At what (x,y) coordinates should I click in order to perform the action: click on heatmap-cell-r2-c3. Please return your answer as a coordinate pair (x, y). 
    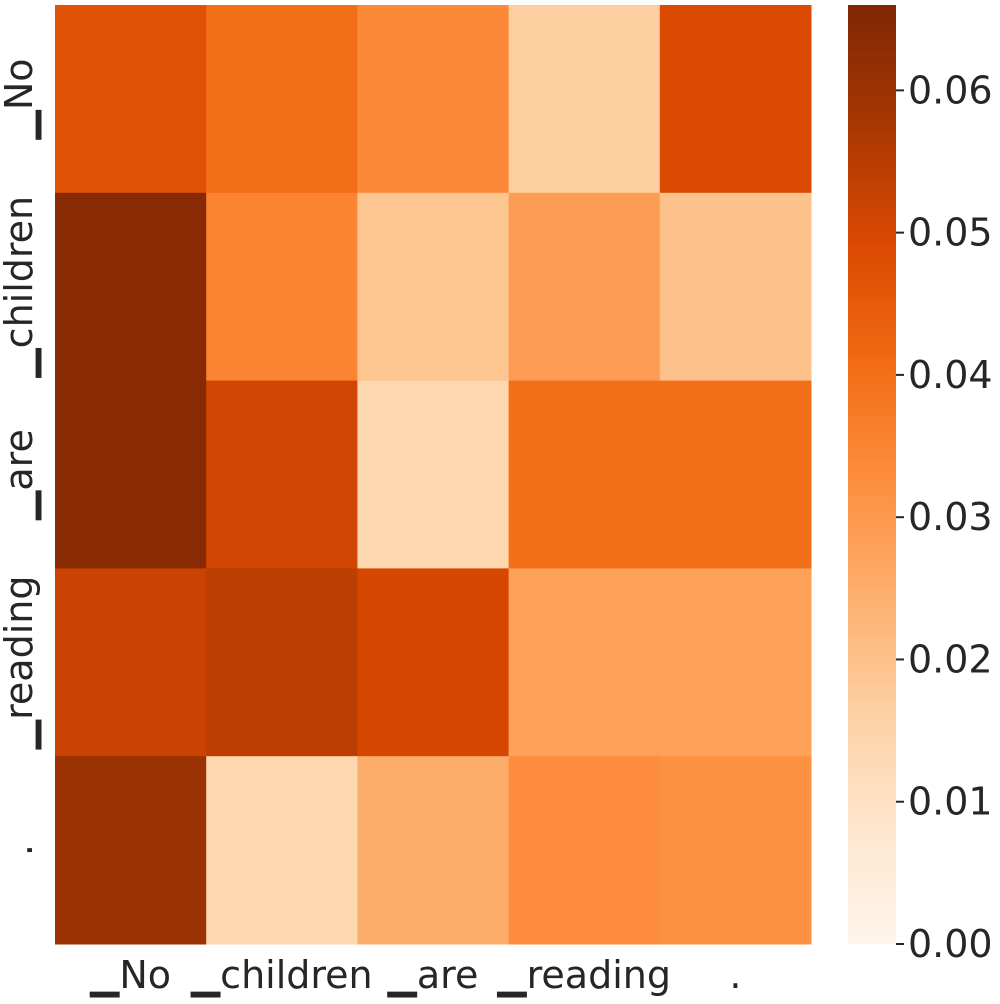
    Looking at the image, I should click on (584, 474).